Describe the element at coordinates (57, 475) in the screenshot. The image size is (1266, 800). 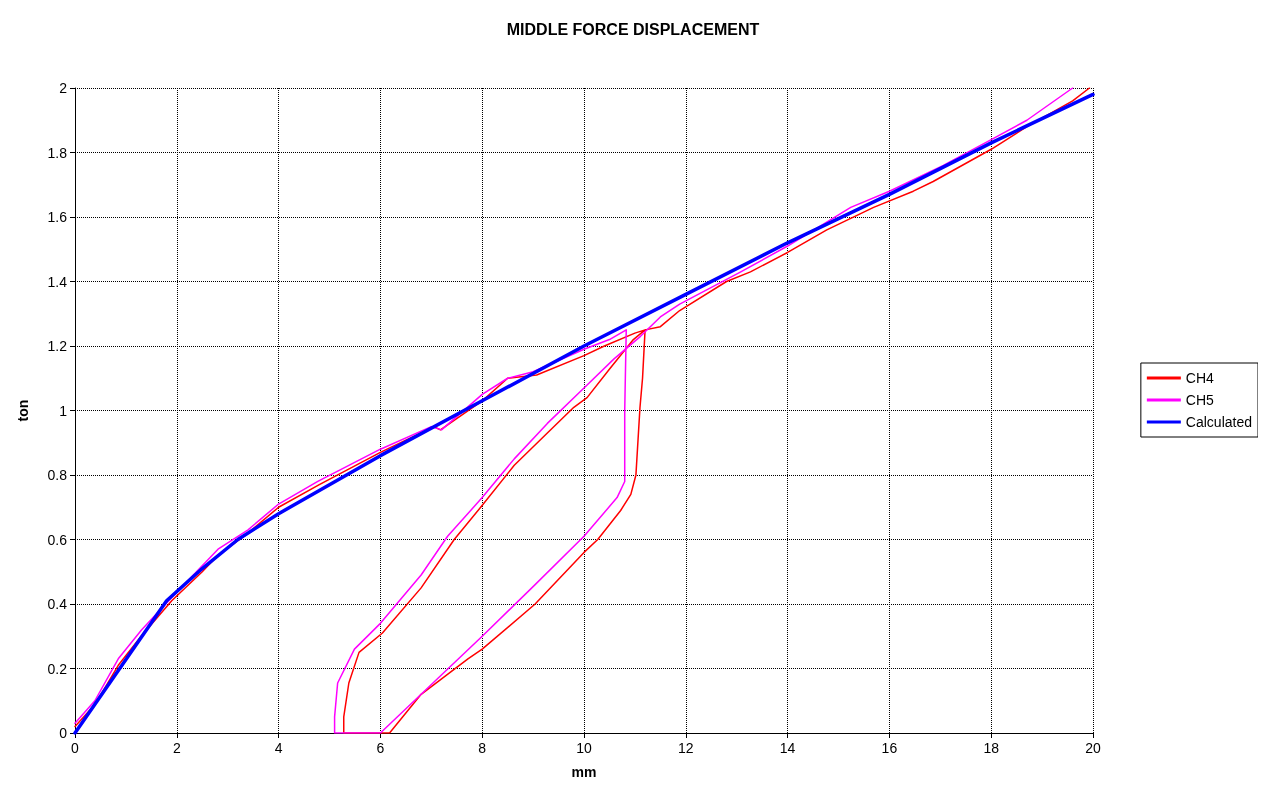
I see `y-tick-label: 0.8` at that location.